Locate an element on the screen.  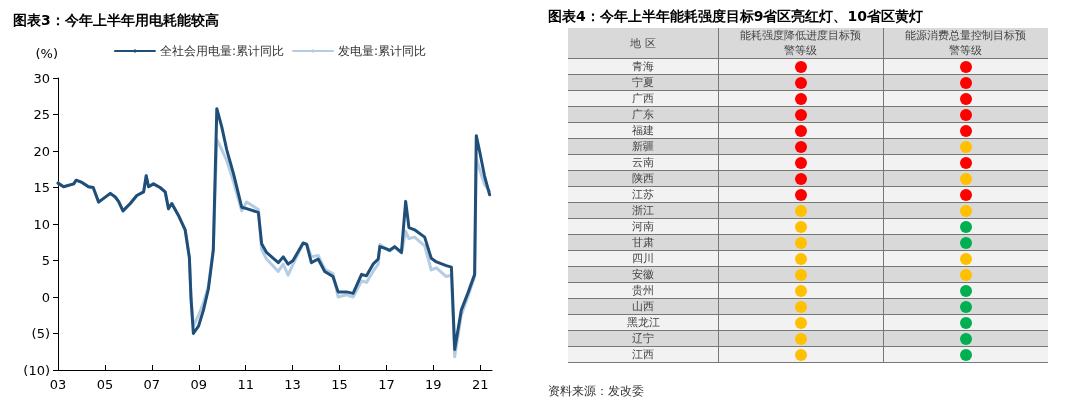
category-label: 宁夏 is located at coordinates (643, 82).